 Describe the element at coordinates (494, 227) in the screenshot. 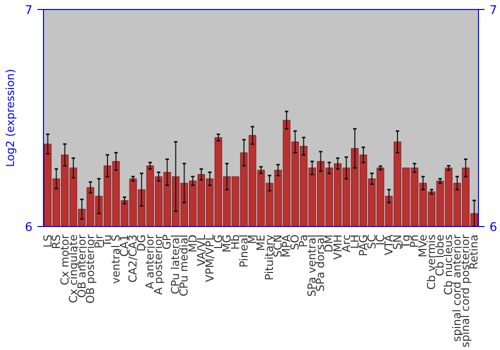

I see `y2-tick-label: 6` at that location.